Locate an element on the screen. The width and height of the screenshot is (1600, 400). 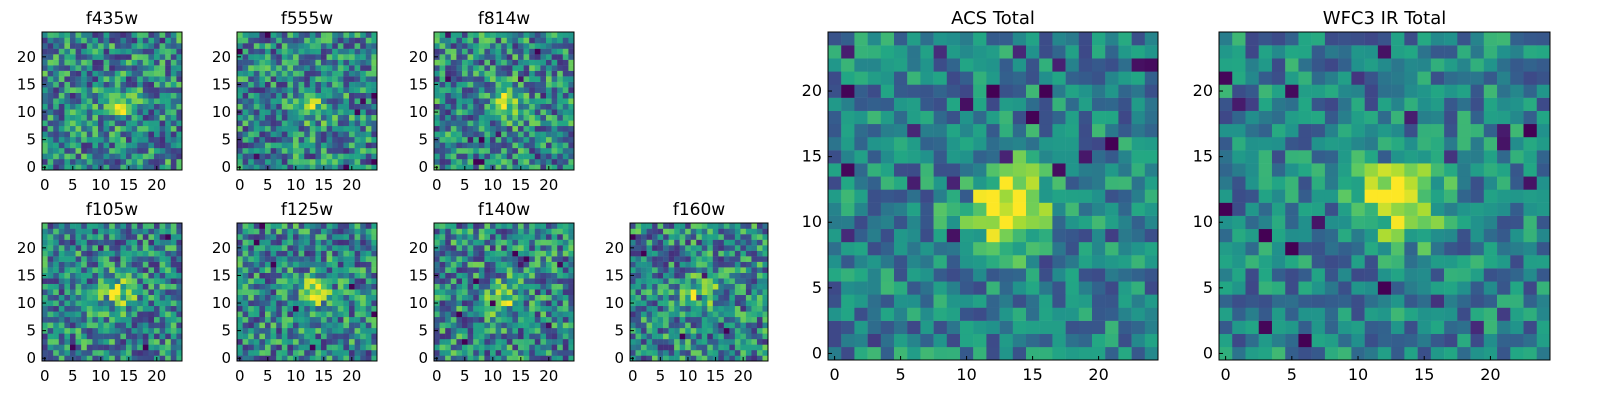
y-tick-label: 0 is located at coordinates (423, 167).